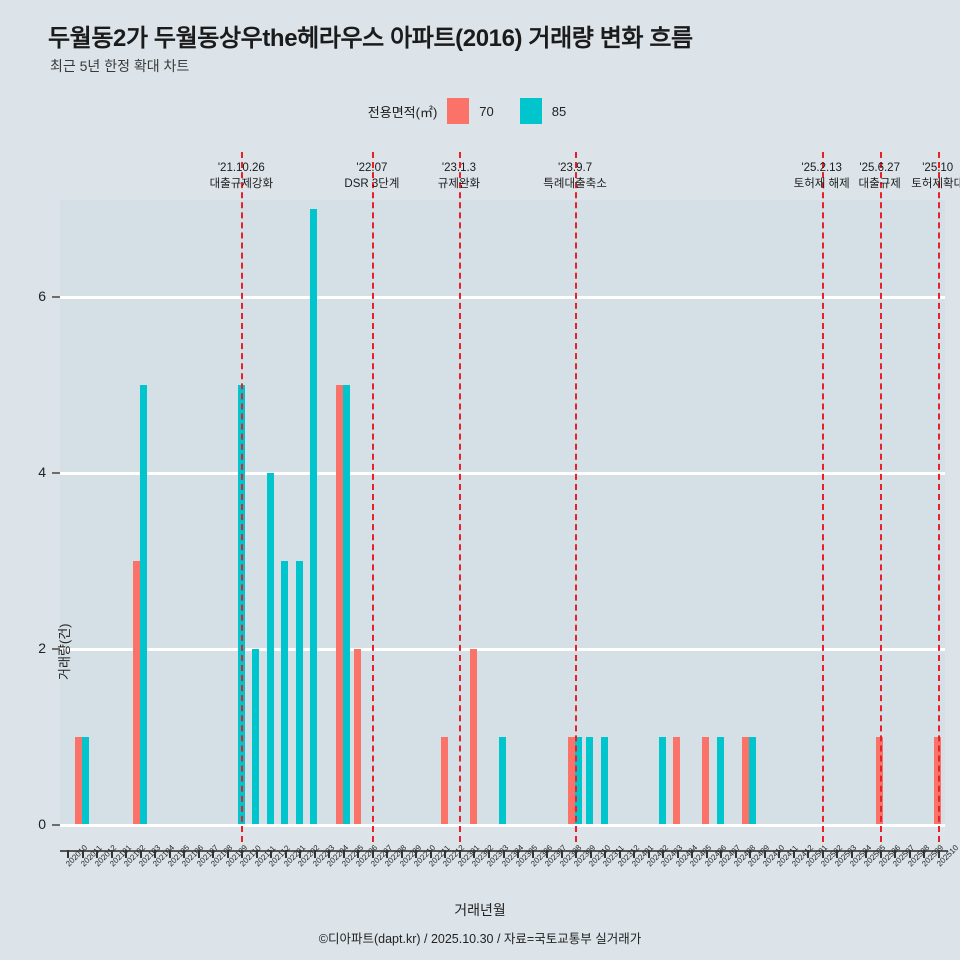 Image resolution: width=960 pixels, height=960 pixels. I want to click on annotation-date: '25.10, so click(938, 168).